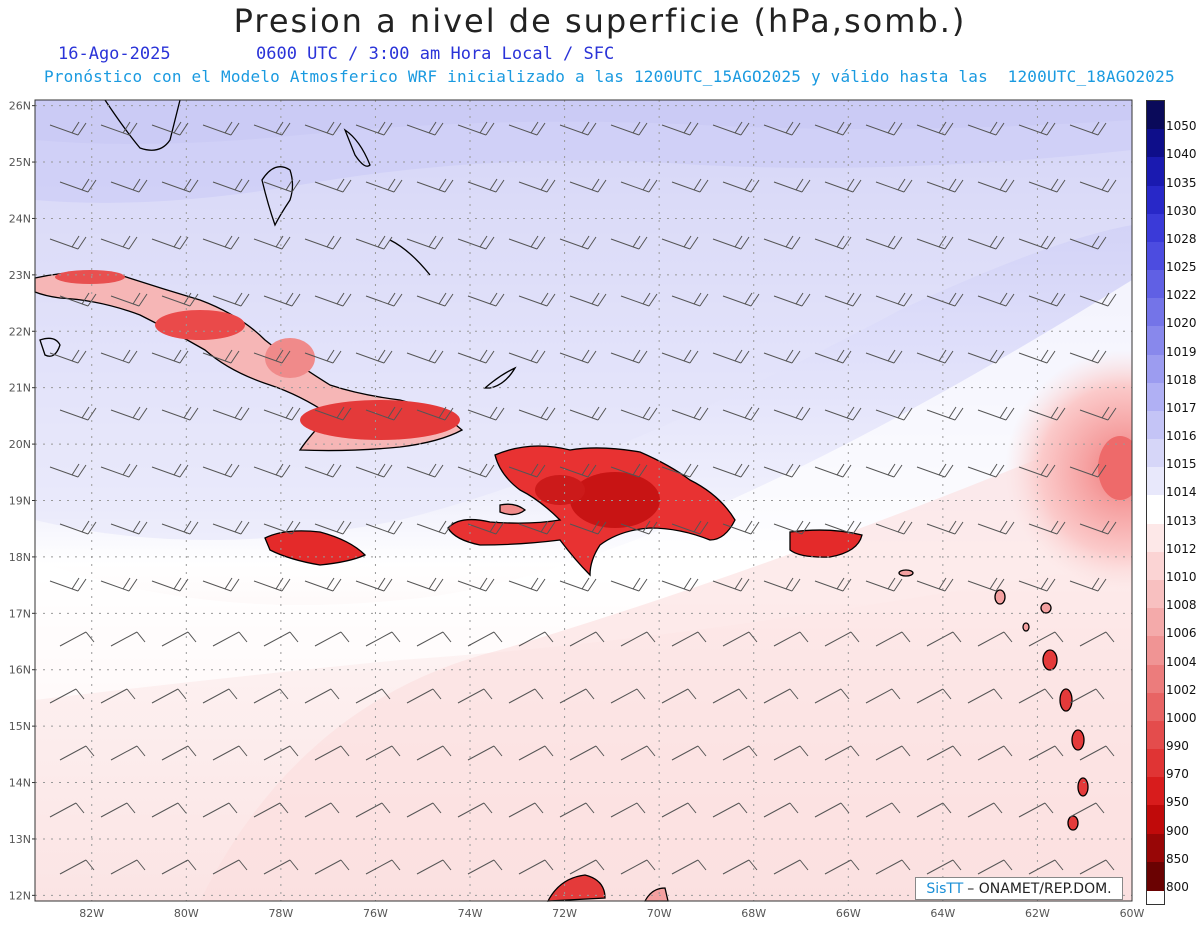 The image size is (1200, 927). I want to click on credit-text: – ONAMET/REP.DOM., so click(1039, 888).